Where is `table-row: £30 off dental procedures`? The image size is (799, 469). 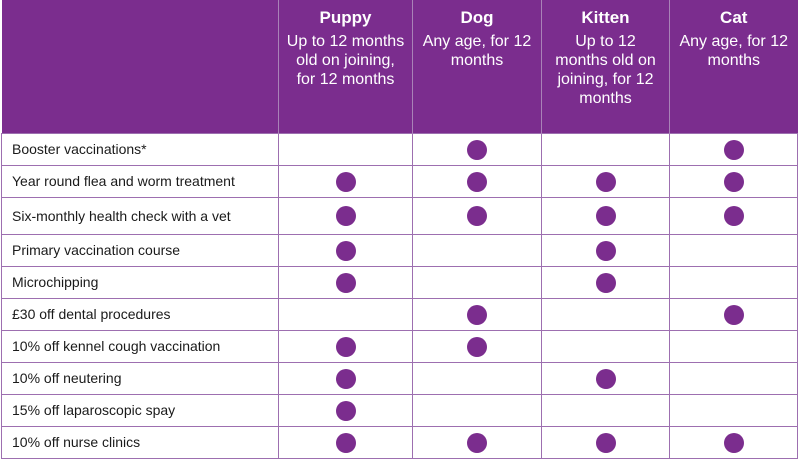 table-row: £30 off dental procedures is located at coordinates (399, 314).